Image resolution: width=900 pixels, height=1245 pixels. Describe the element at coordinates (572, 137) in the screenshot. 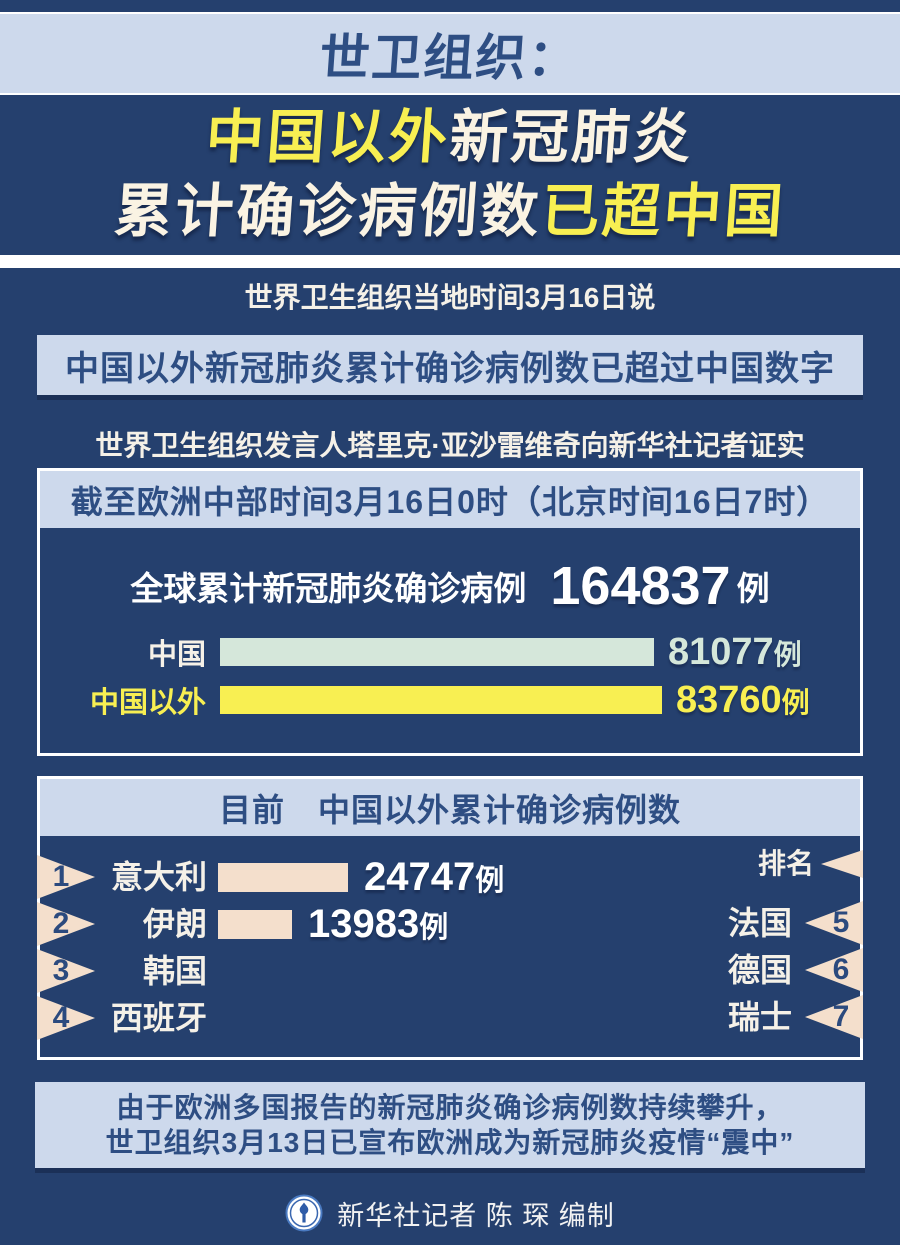

I see `title-line1-rest: 新冠肺炎` at that location.